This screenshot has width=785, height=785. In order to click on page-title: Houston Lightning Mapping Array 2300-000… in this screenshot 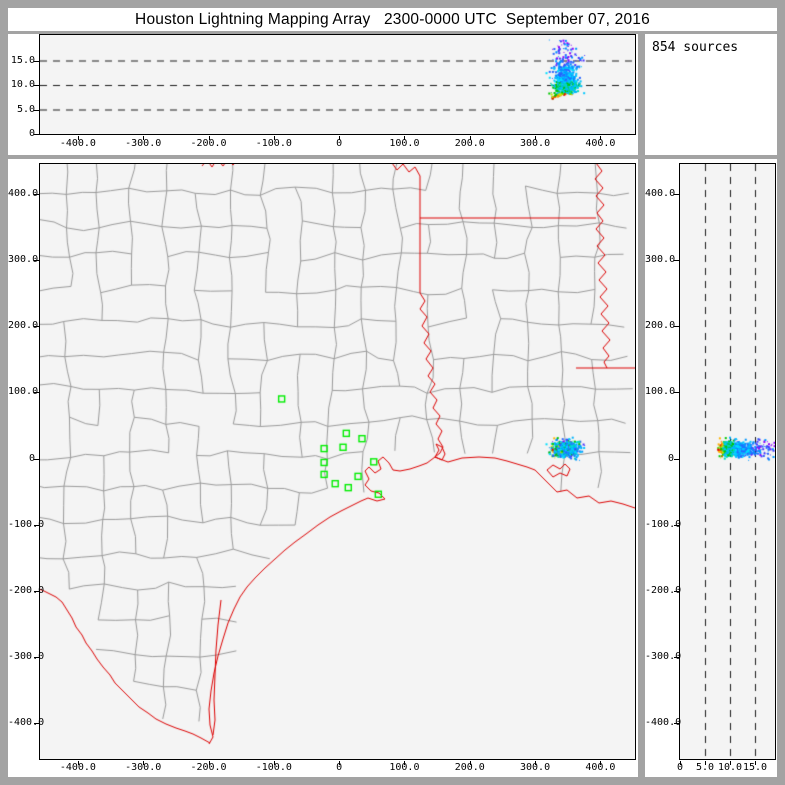, I will do `click(392, 19)`.